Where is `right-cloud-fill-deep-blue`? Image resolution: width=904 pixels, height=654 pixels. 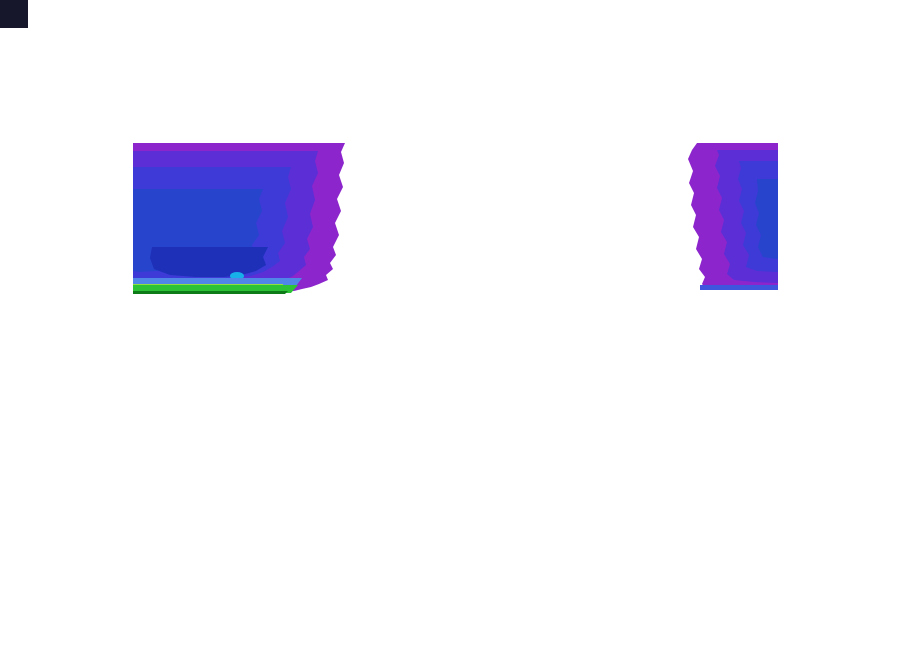 right-cloud-fill-deep-blue is located at coordinates (766, 219).